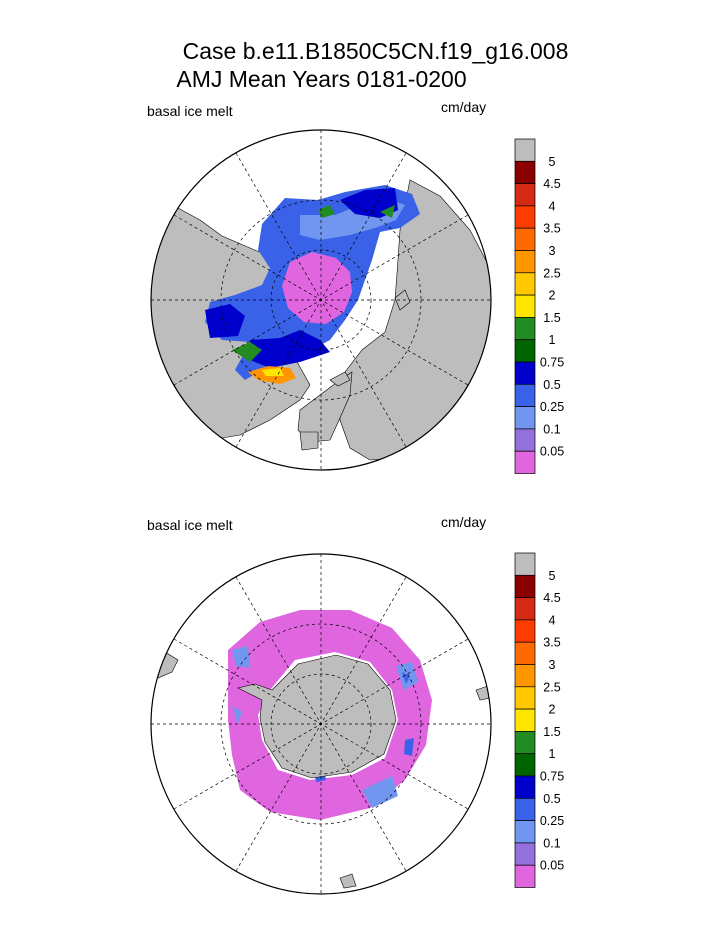 This screenshot has height=935, width=723. What do you see at coordinates (464, 522) in the screenshot?
I see `panel2-units-label: cm/day` at bounding box center [464, 522].